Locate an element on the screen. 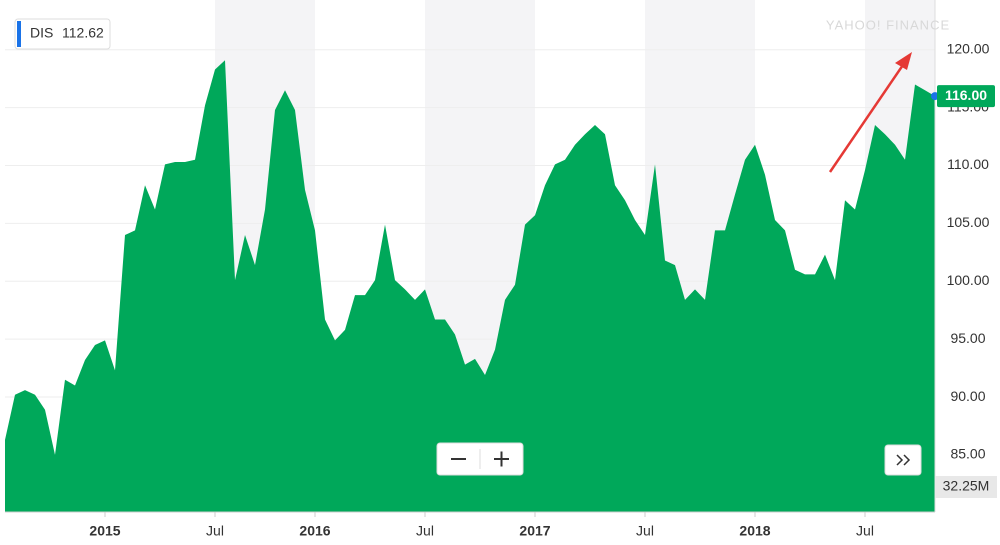  watermark: YAHOO! FINANCE is located at coordinates (888, 24).